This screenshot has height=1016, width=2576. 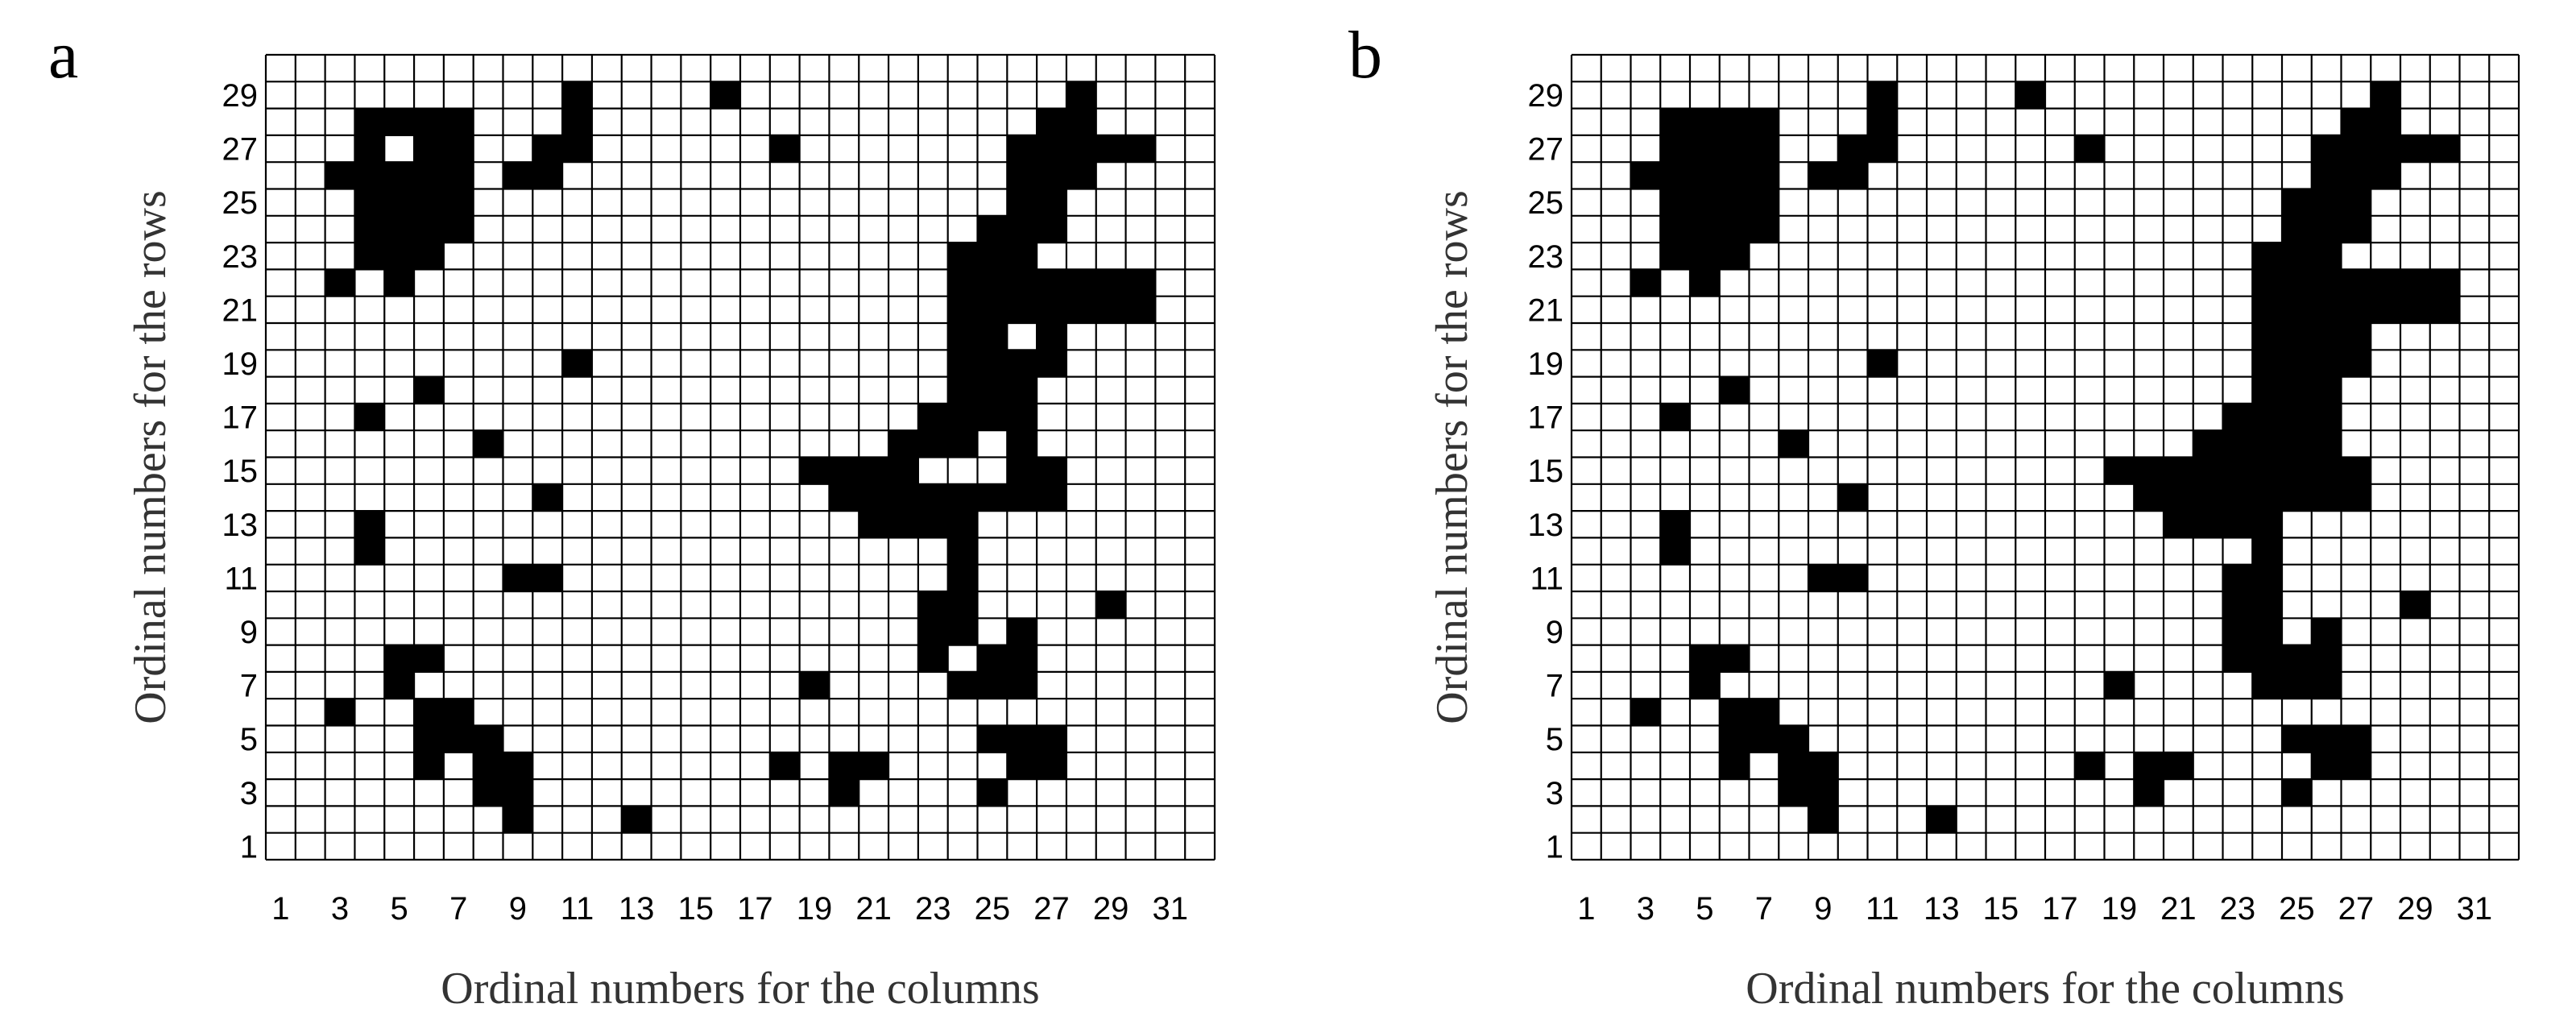 What do you see at coordinates (240, 257) in the screenshot?
I see `y-tick-label: 23` at bounding box center [240, 257].